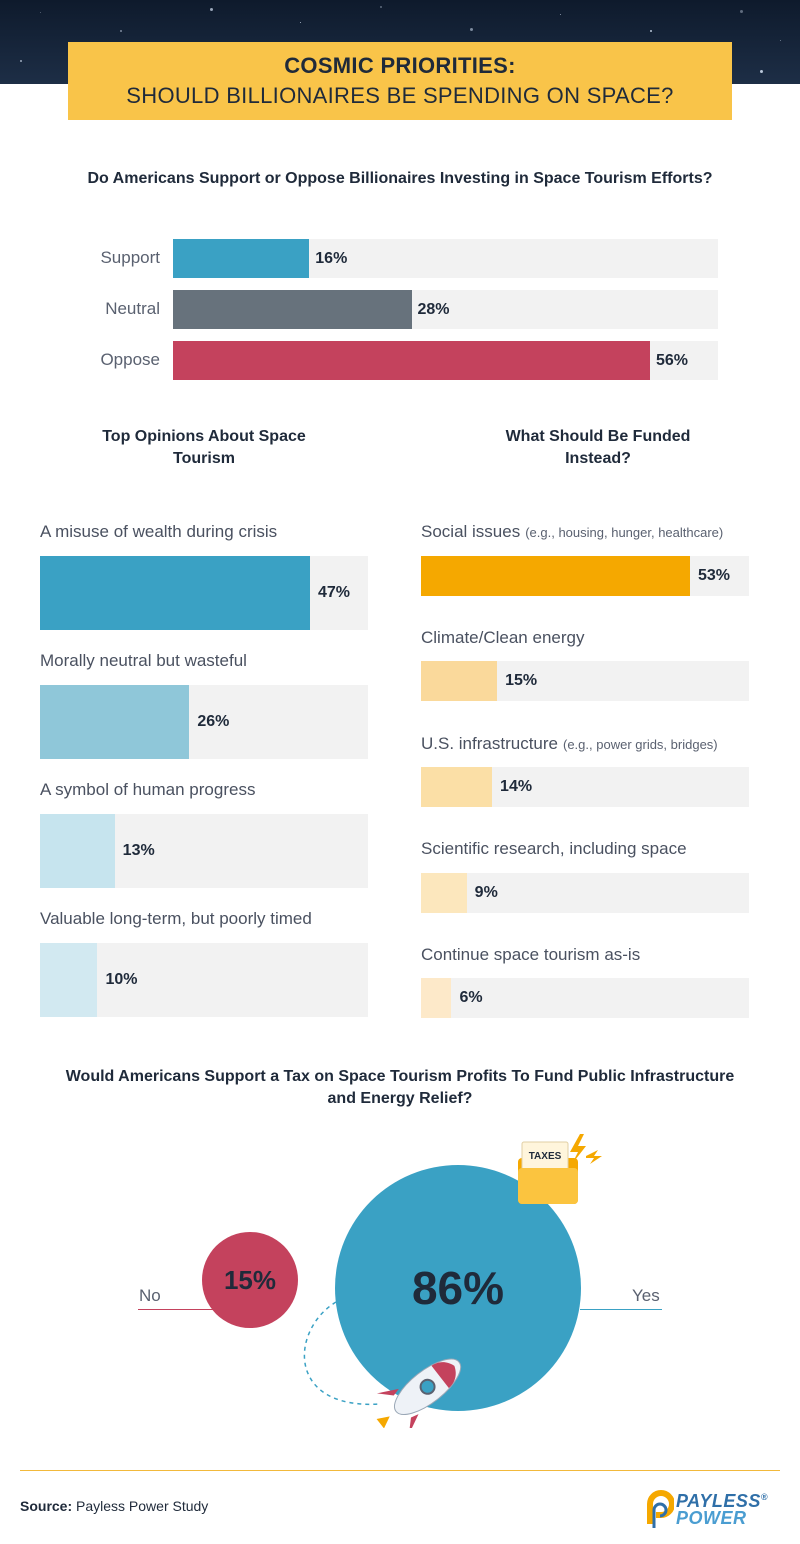 This screenshot has width=800, height=1544. Describe the element at coordinates (331, 258) in the screenshot. I see `bar-value-support: 16%` at that location.